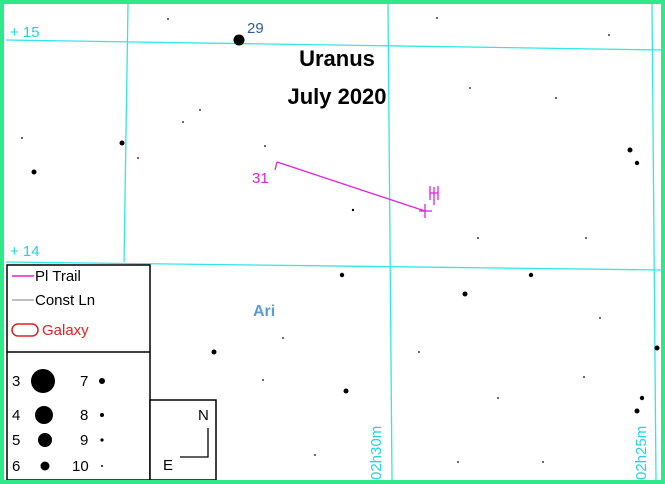 The width and height of the screenshot is (665, 484). What do you see at coordinates (80, 466) in the screenshot?
I see `magnitude-label: 10` at bounding box center [80, 466].